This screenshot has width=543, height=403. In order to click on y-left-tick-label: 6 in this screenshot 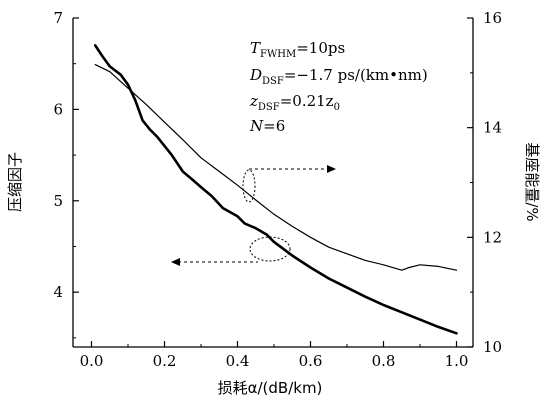, I will do `click(58, 109)`.